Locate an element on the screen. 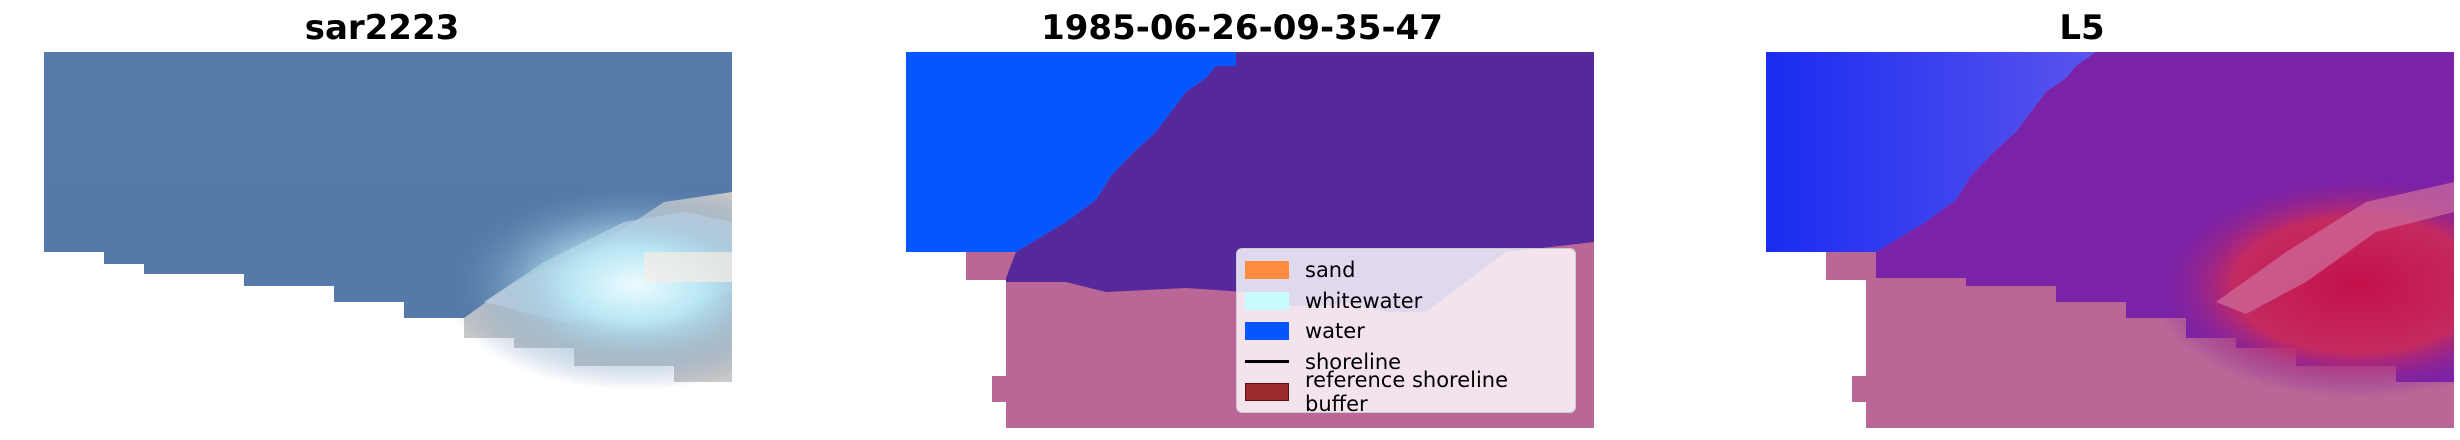 The image size is (2460, 440). legend-item-water: water is located at coordinates (1405, 331).